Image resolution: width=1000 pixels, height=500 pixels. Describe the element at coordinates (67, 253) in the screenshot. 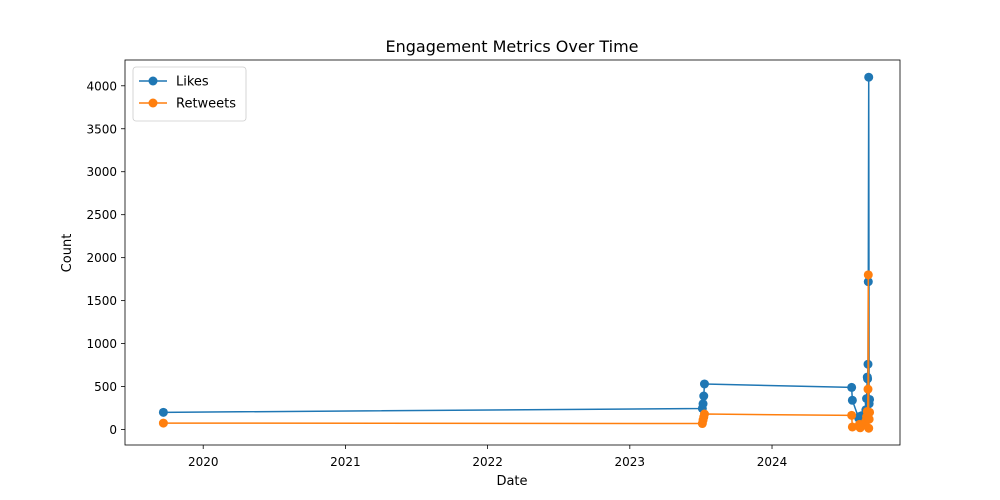

I see `y-axis-label: Count` at that location.